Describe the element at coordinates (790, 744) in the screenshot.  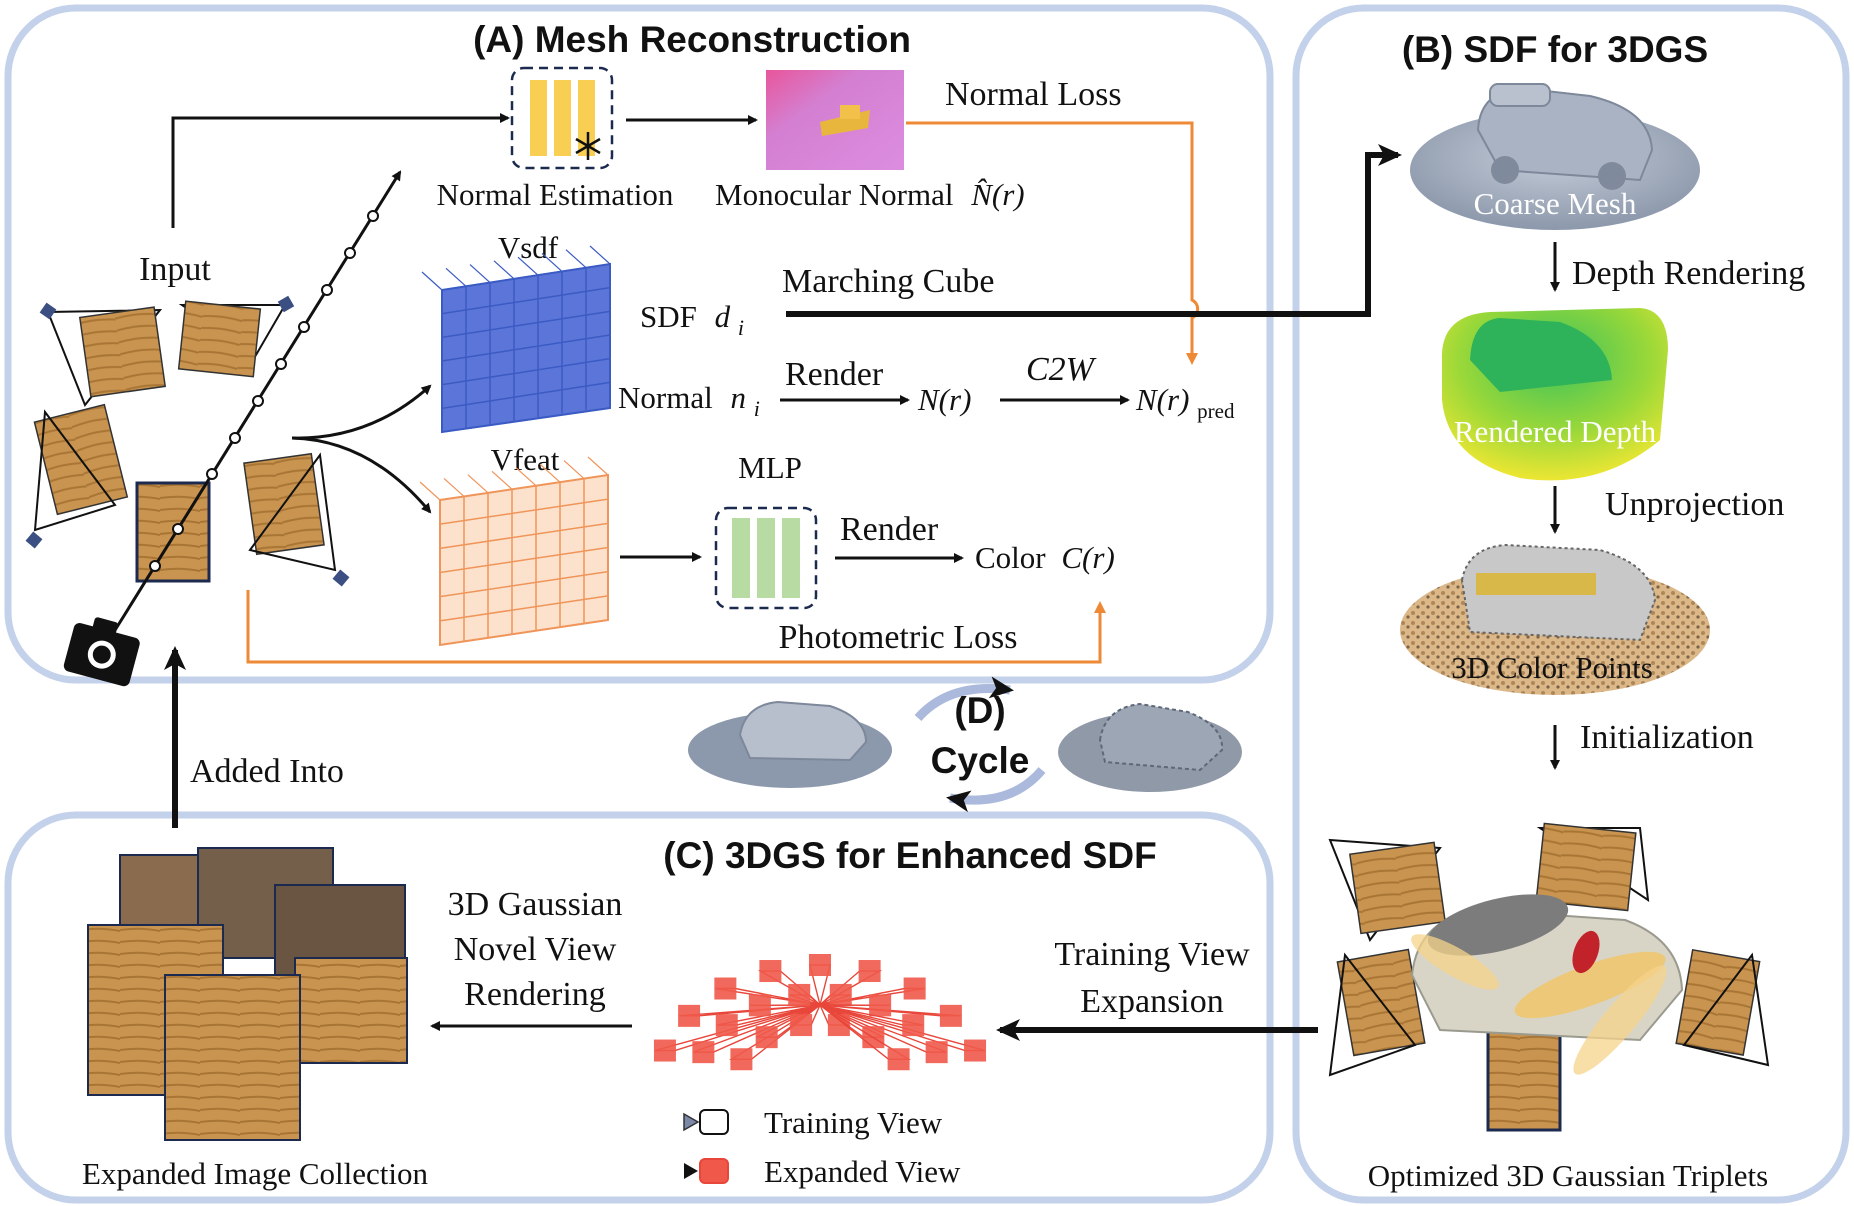
I see `cycle-mesh-left` at that location.